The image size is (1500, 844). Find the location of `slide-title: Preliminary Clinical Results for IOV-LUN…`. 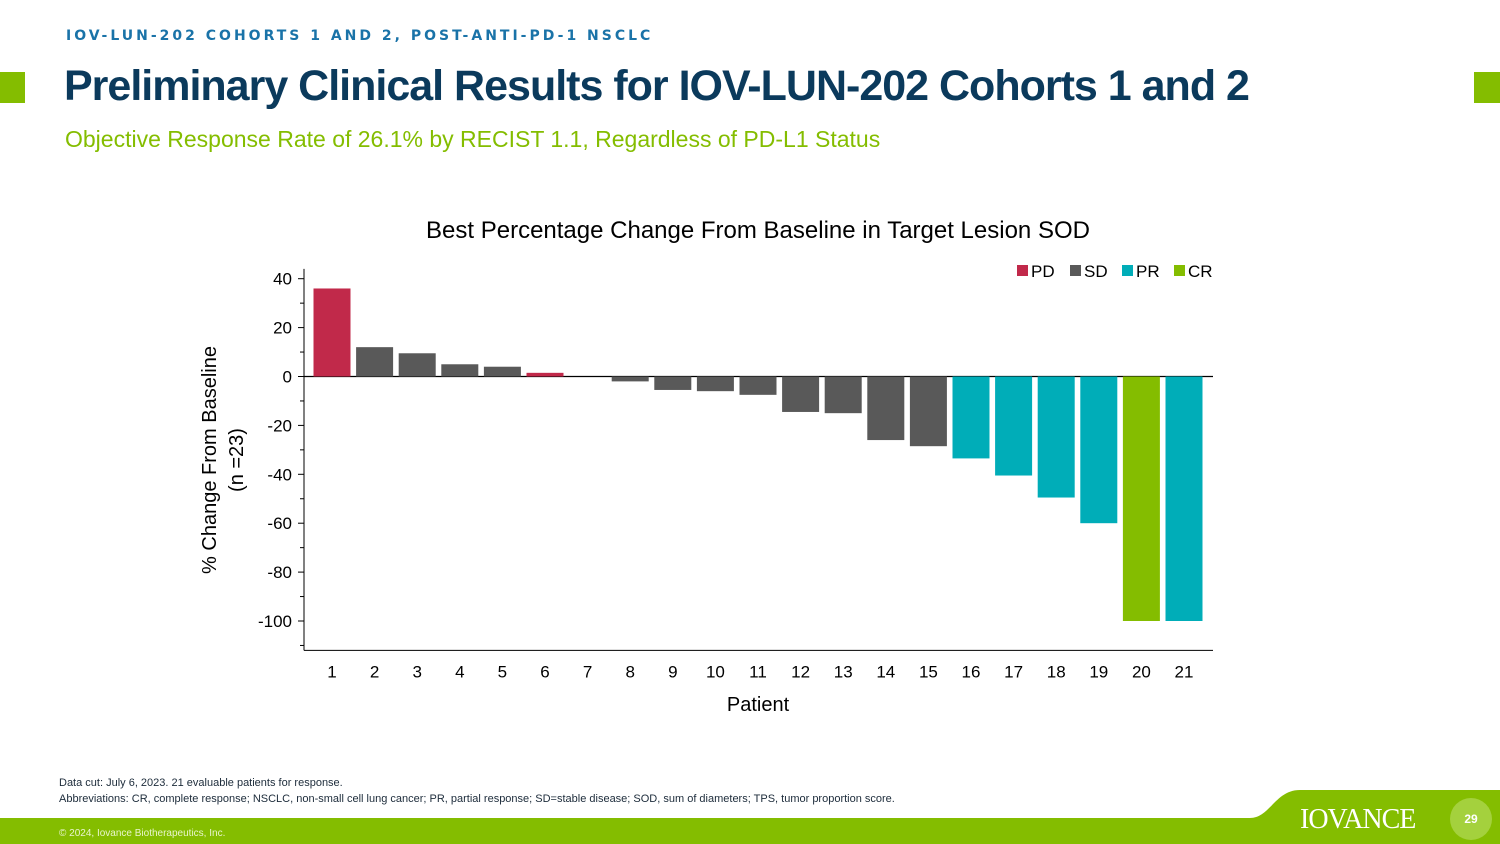

slide-title: Preliminary Clinical Results for IOV-LUN… is located at coordinates (657, 86).